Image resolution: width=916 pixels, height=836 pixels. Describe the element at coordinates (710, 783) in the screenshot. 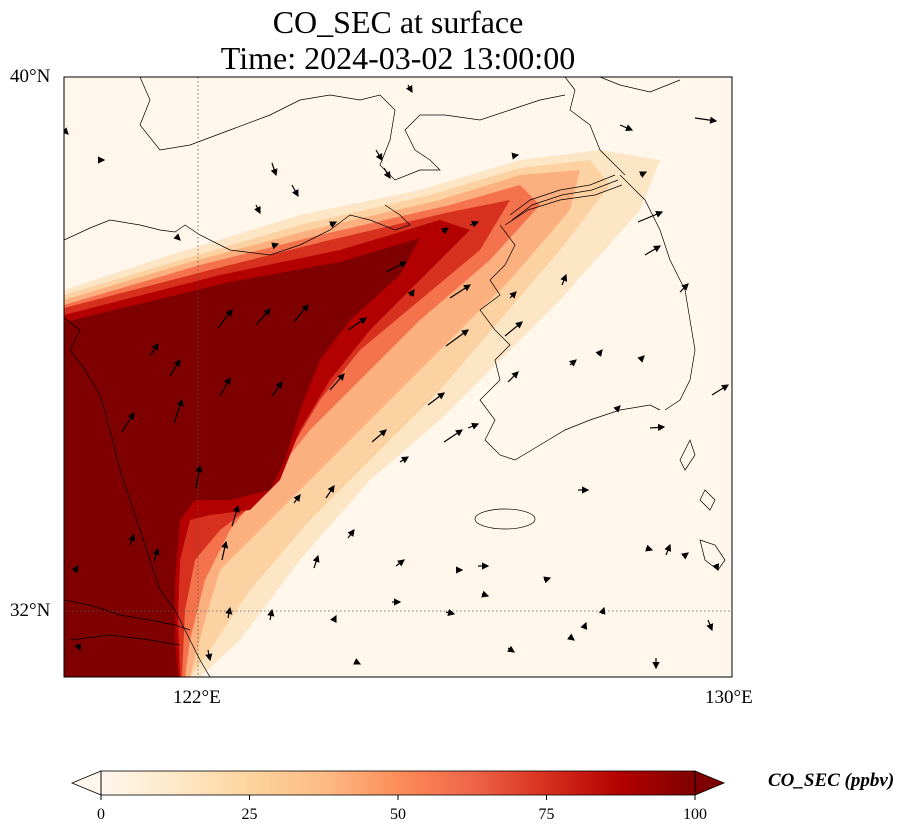

I see `colorbar-max-extend` at that location.